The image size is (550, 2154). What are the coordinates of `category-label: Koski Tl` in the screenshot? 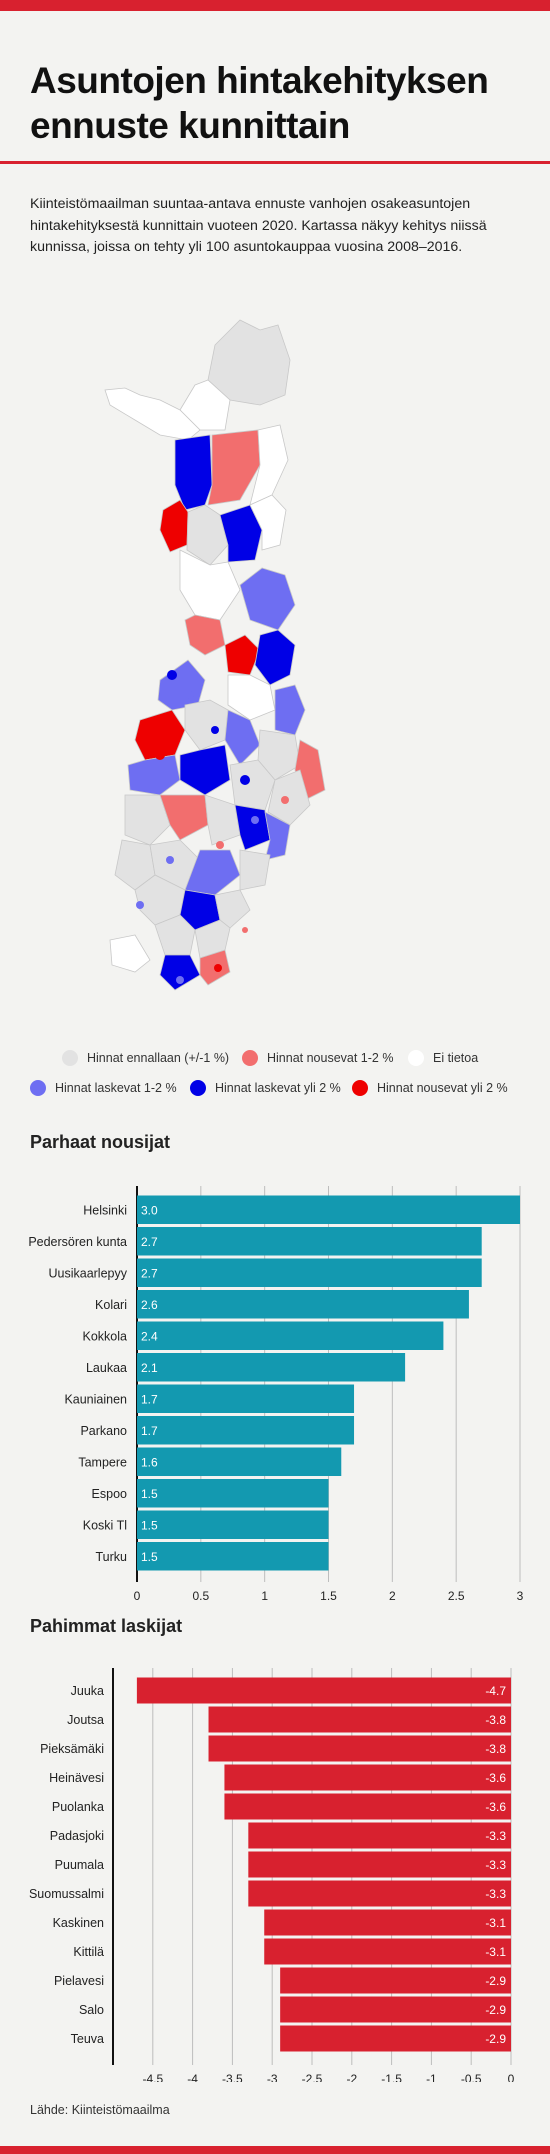 It's located at (105, 1525).